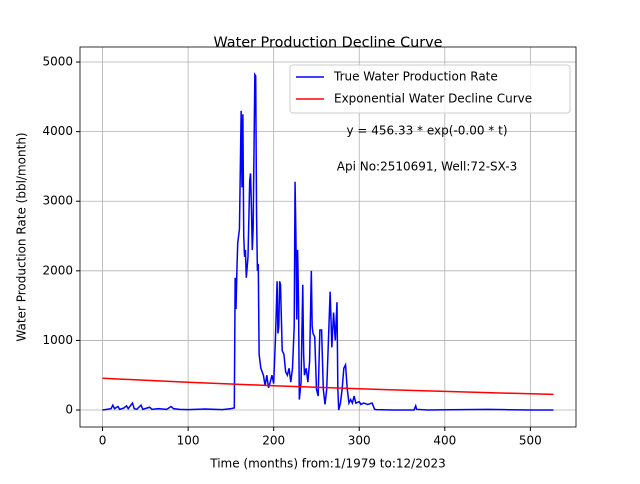 The image size is (640, 484). I want to click on y-tick-label: 1000, so click(57, 340).